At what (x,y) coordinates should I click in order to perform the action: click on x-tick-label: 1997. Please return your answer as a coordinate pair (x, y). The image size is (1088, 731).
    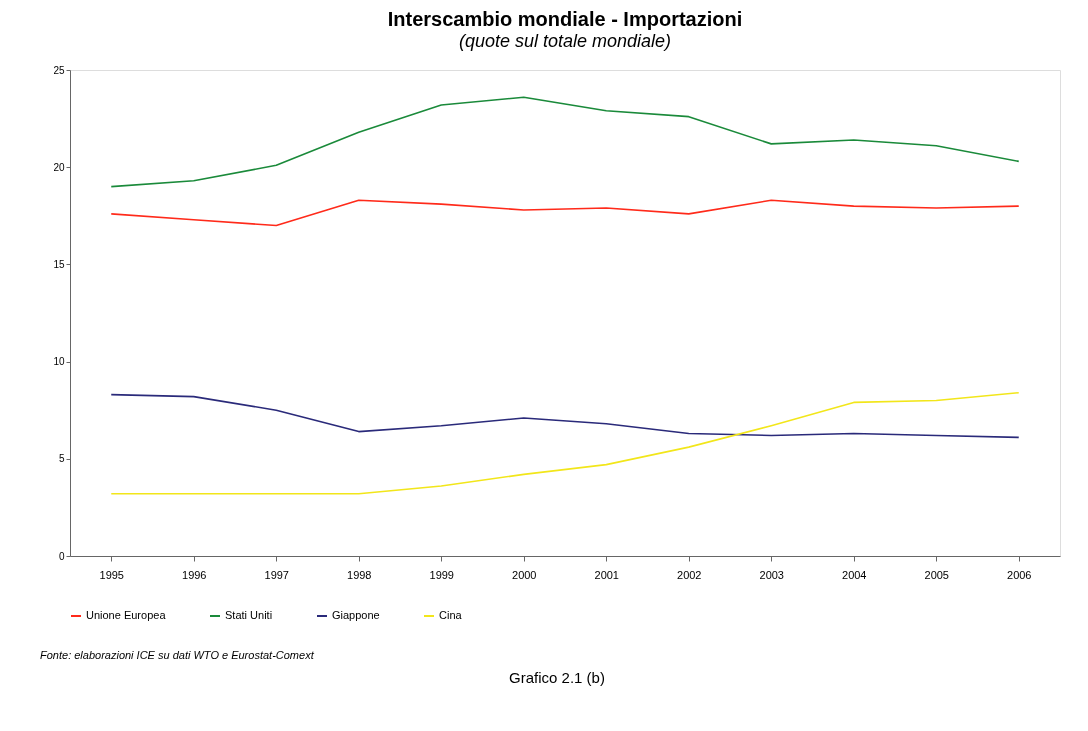
    Looking at the image, I should click on (276, 574).